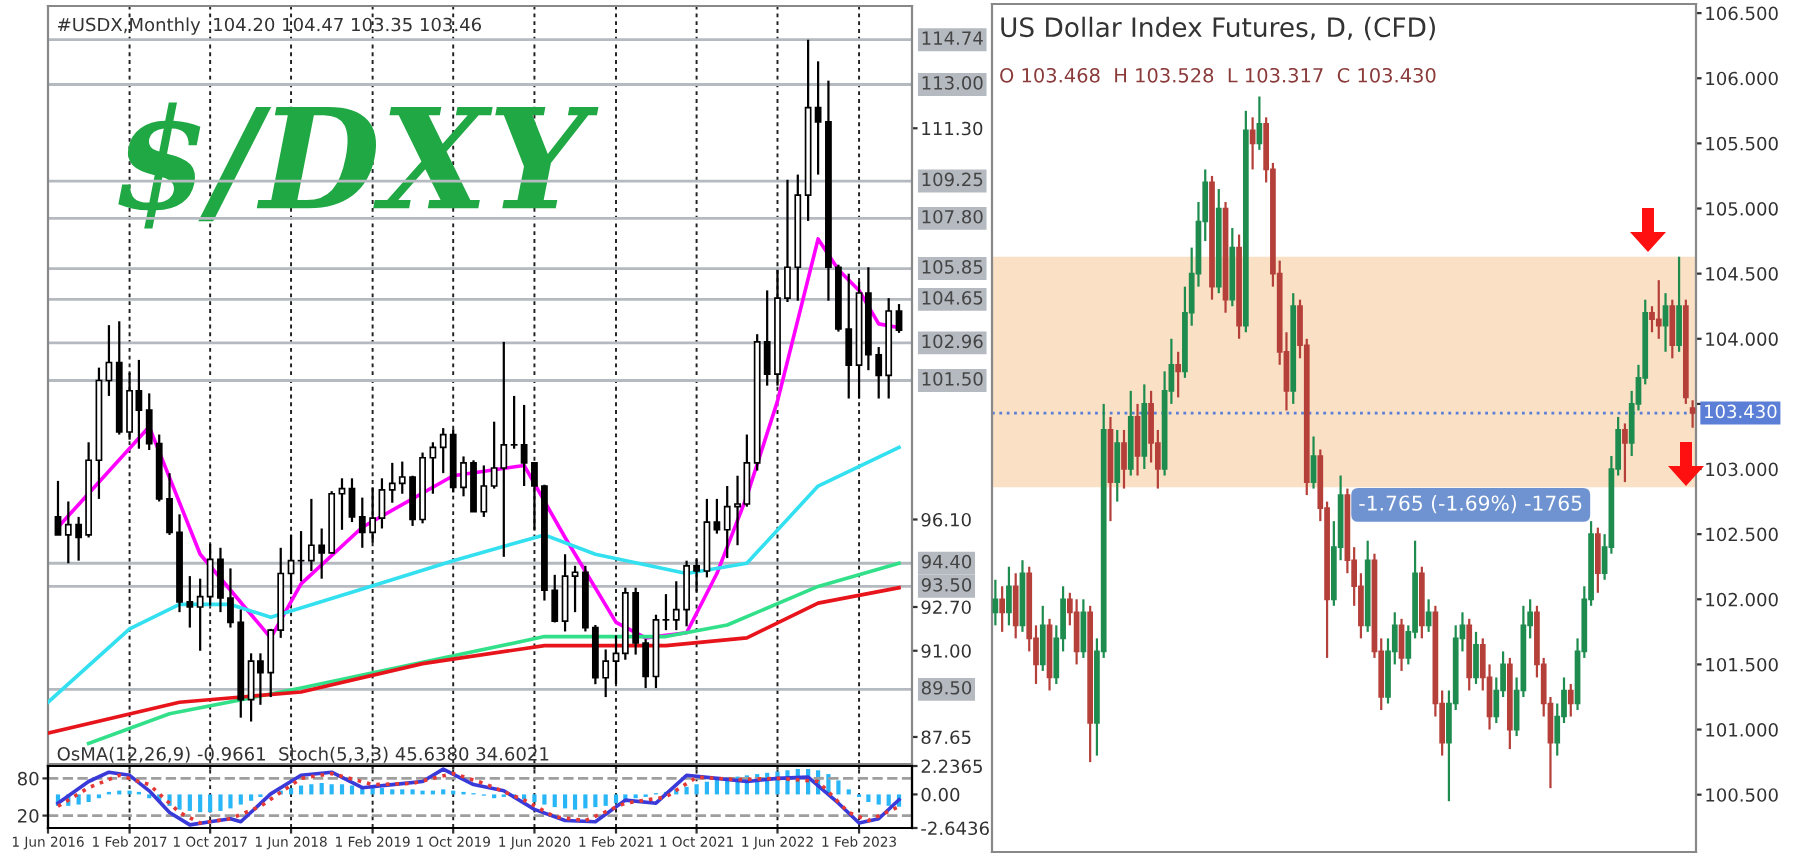  What do you see at coordinates (1742, 78) in the screenshot?
I see `y-tick-label: 106.000` at bounding box center [1742, 78].